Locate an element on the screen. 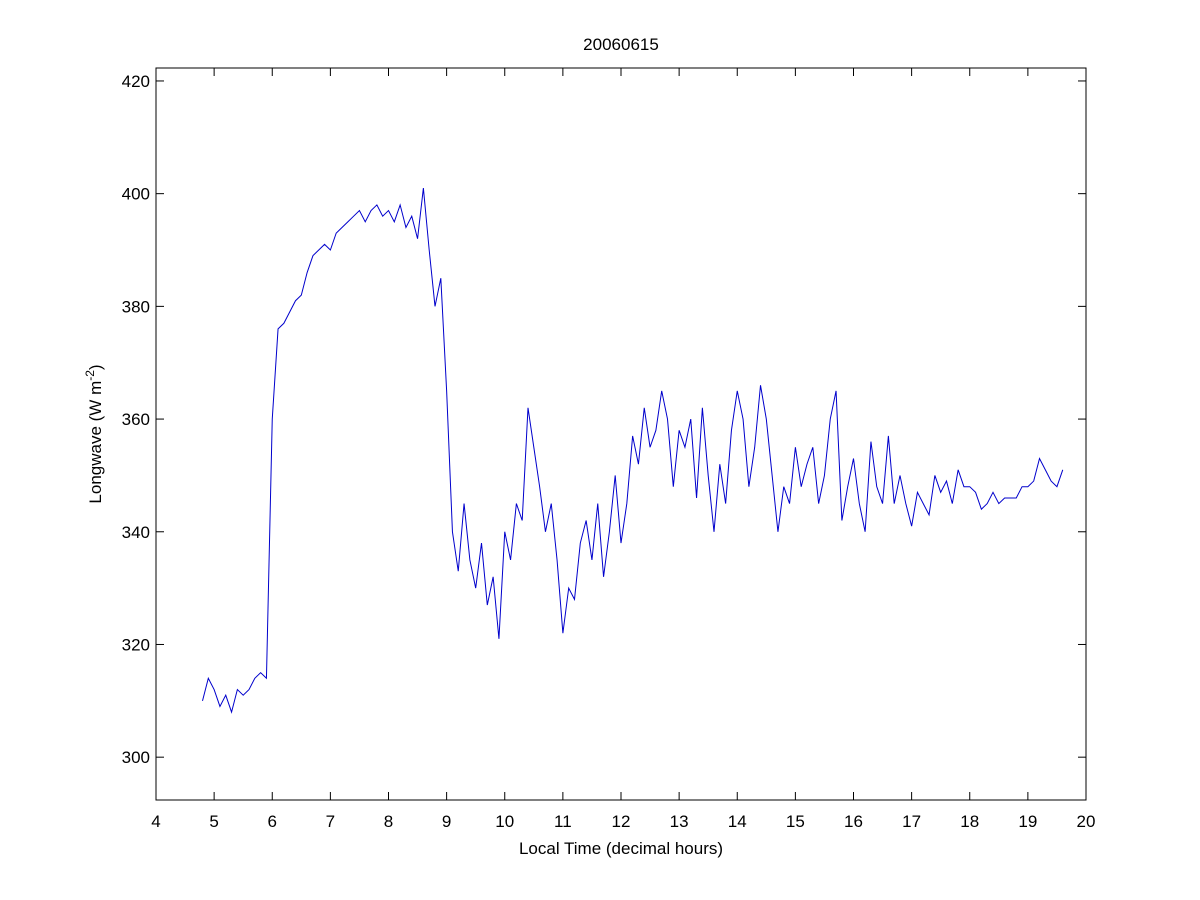 The image size is (1200, 900). x-tick-label: 5 is located at coordinates (213, 821).